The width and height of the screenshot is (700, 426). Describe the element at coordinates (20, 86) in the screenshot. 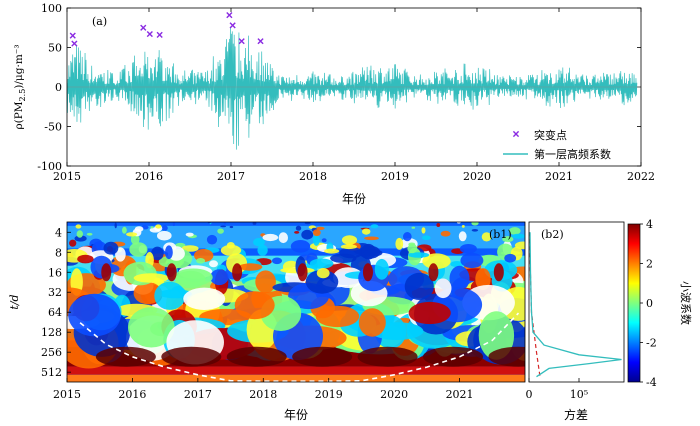

I see `panel-a-ylabel: ρ(PM2.5)/μg·m⁻³` at that location.